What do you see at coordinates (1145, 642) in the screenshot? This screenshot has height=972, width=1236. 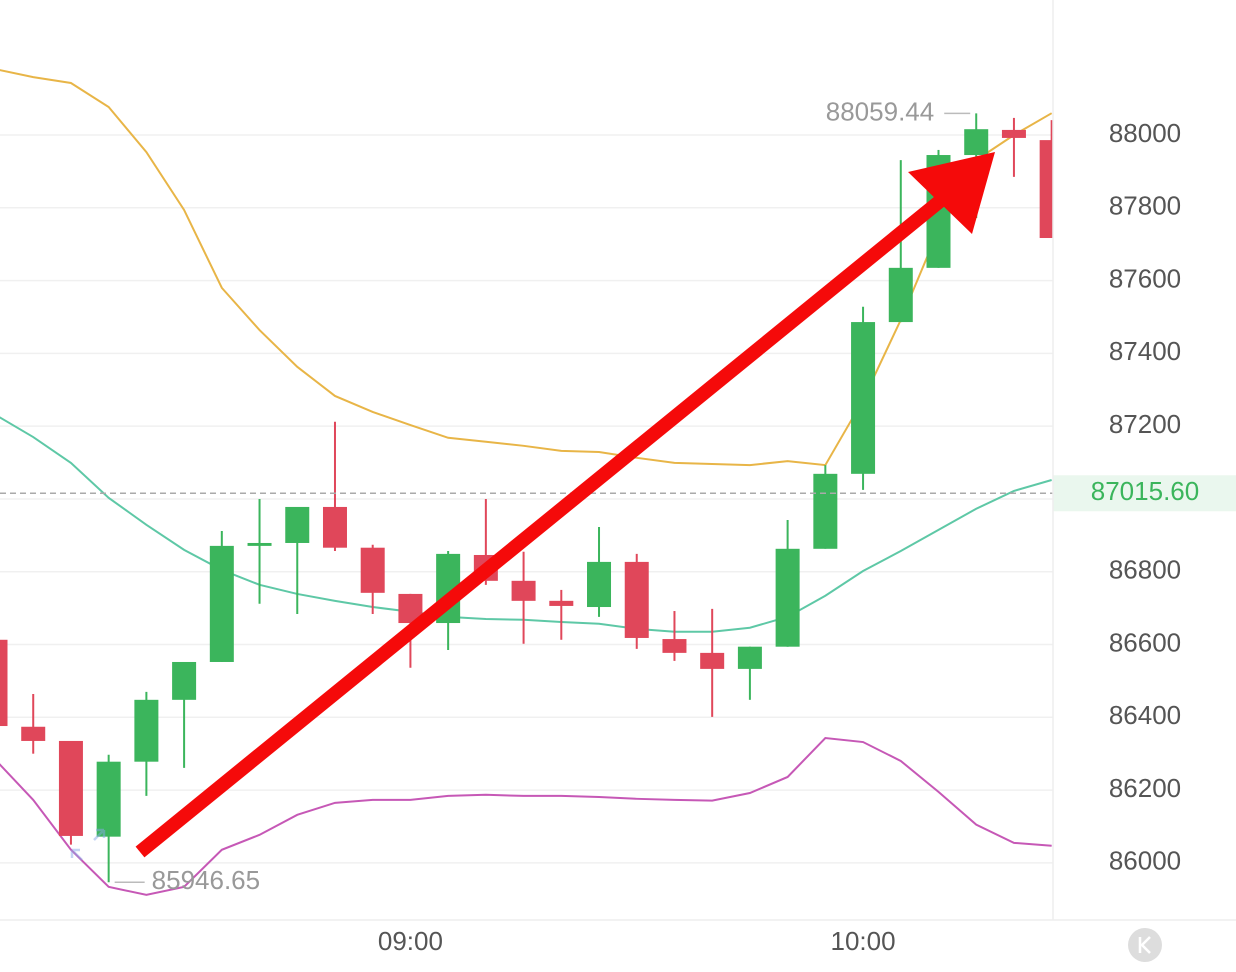 I see `y-tick-label: 86600` at bounding box center [1145, 642].